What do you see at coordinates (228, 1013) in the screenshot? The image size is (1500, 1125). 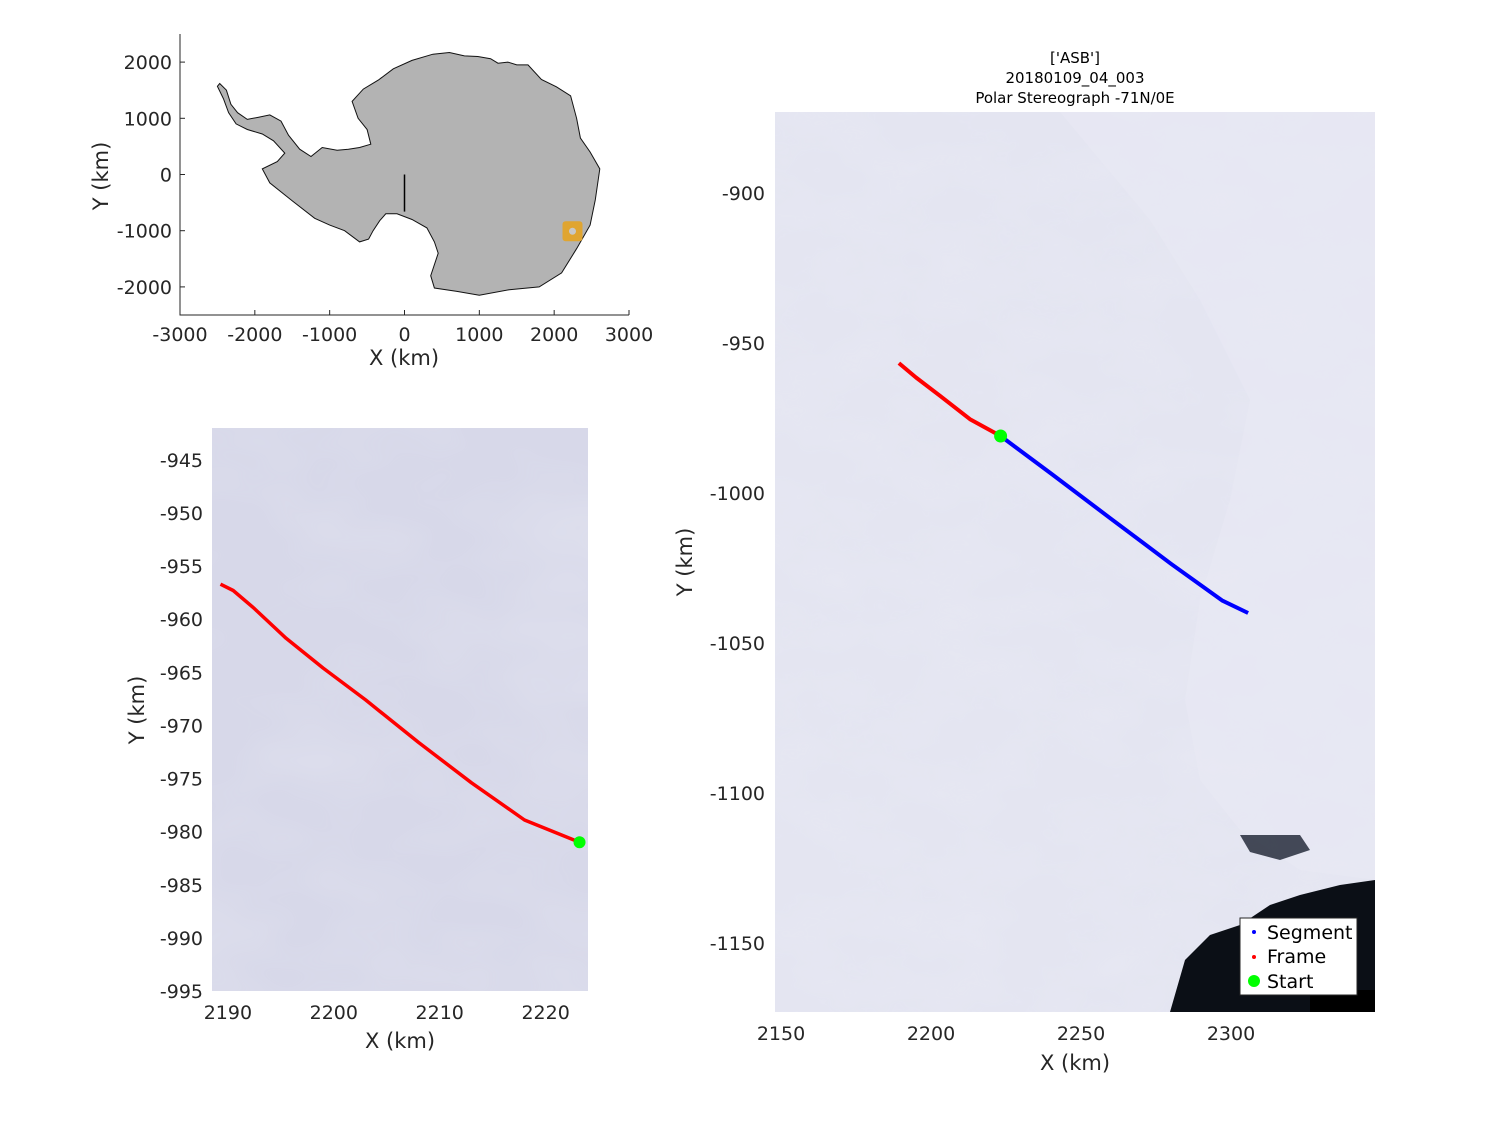 I see `x-tick-label: 2190` at bounding box center [228, 1013].